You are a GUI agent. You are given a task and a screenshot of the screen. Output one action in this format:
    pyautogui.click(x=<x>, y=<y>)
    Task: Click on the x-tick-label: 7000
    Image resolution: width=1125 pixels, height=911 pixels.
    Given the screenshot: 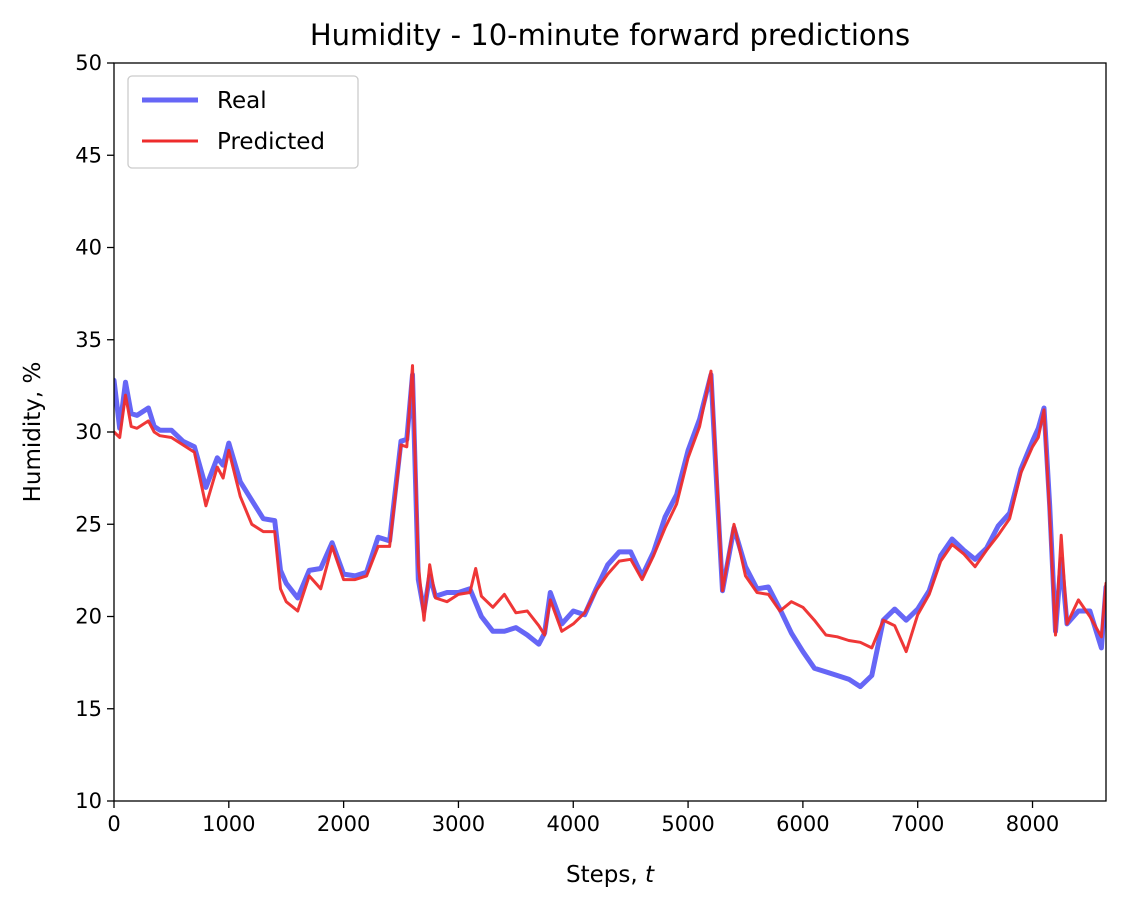 What is the action you would take?
    pyautogui.click(x=917, y=824)
    